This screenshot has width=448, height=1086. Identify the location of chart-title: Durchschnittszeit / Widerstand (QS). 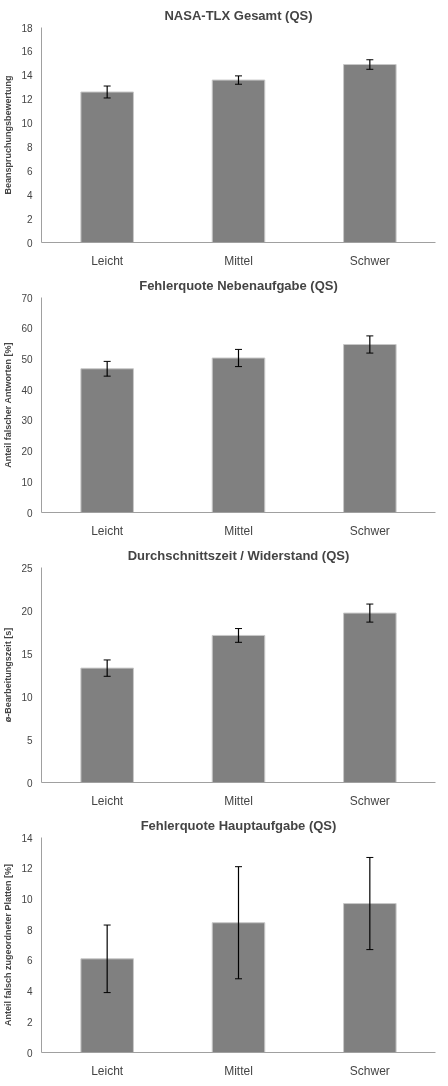
(238, 555).